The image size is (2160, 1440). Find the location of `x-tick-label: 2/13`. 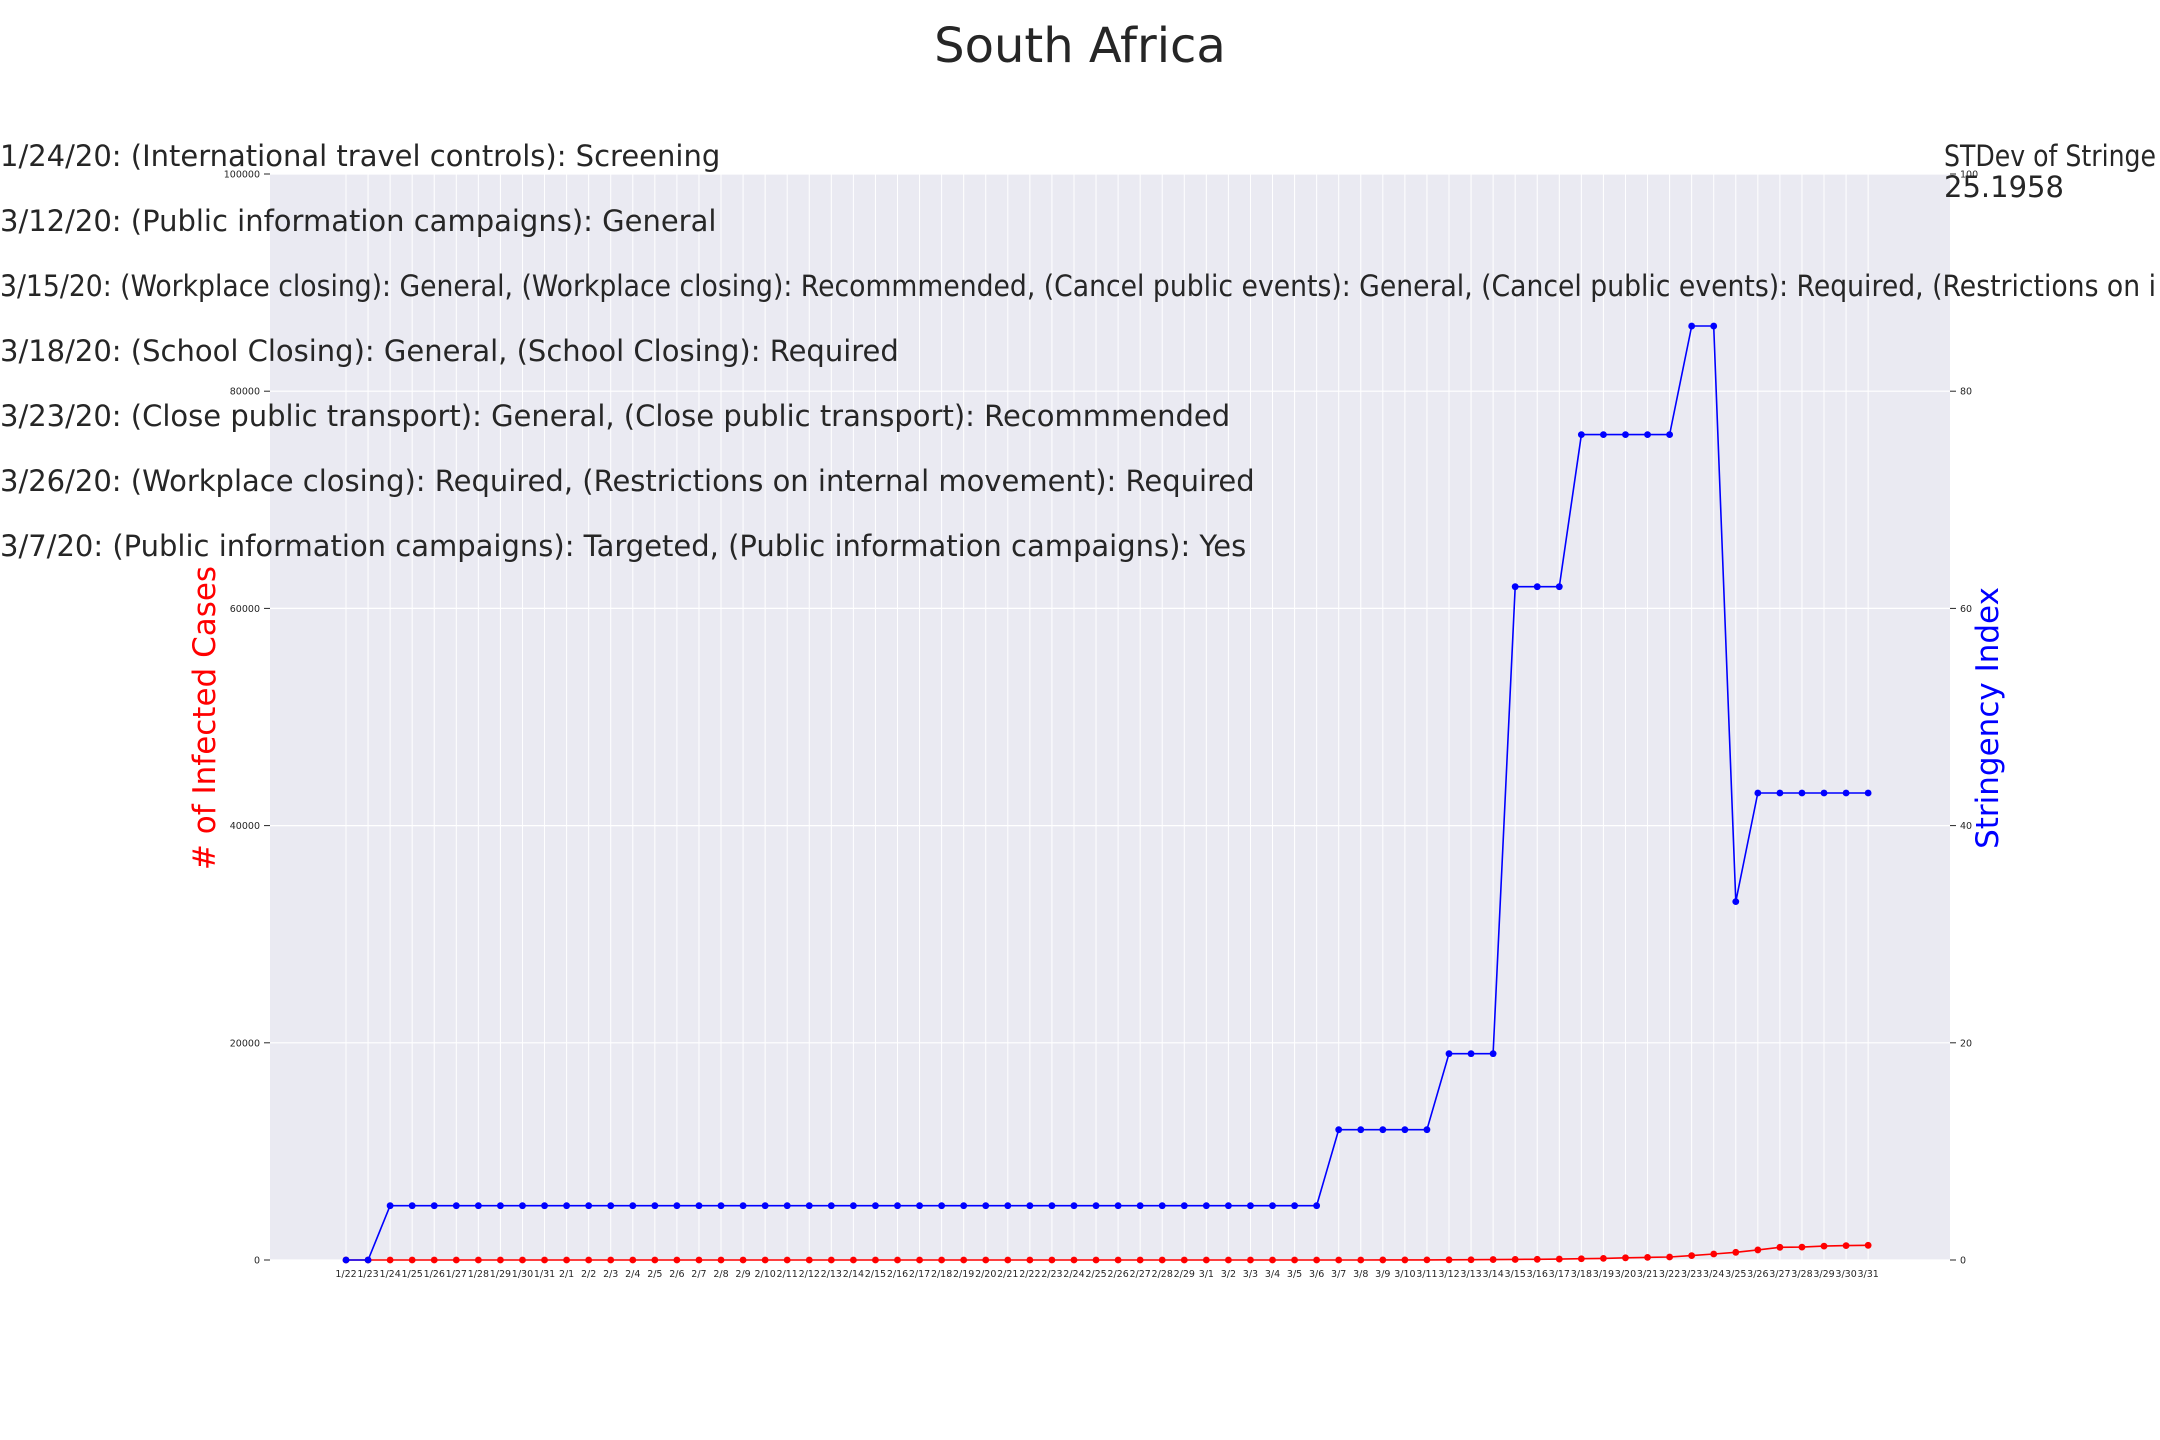

x-tick-label: 2/13 is located at coordinates (831, 1274).